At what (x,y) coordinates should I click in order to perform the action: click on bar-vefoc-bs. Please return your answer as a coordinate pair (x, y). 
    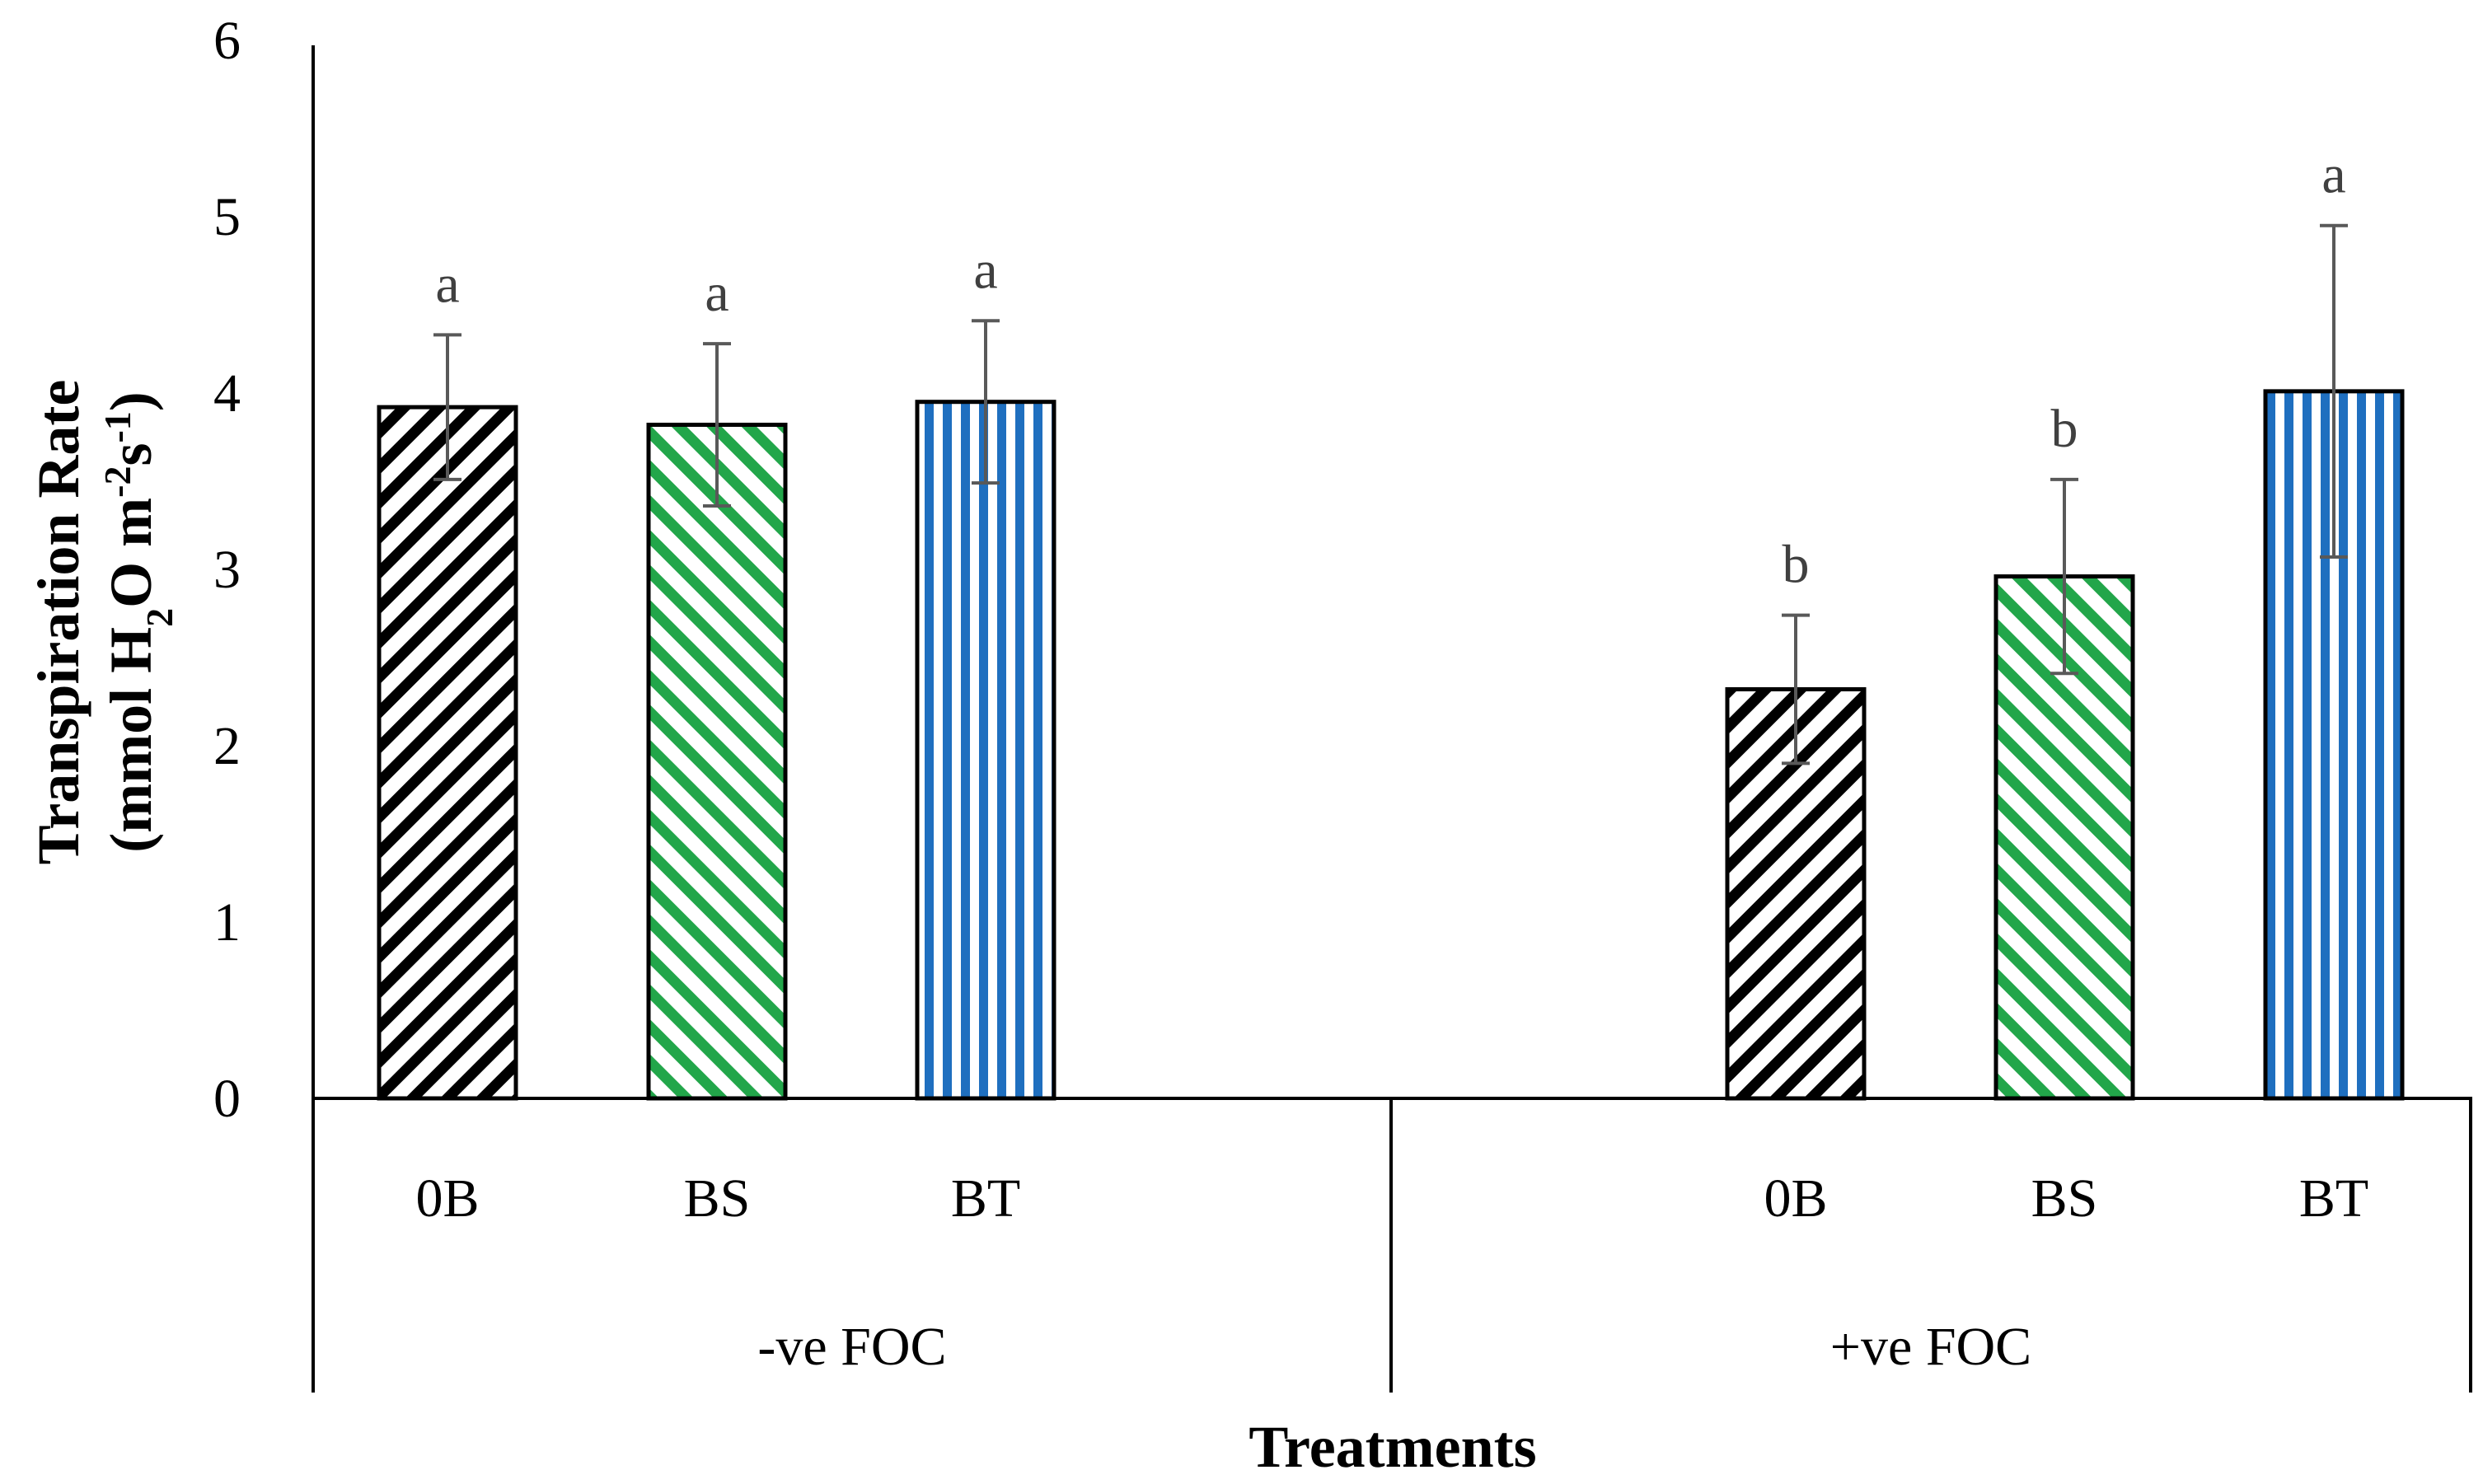
    Looking at the image, I should click on (717, 762).